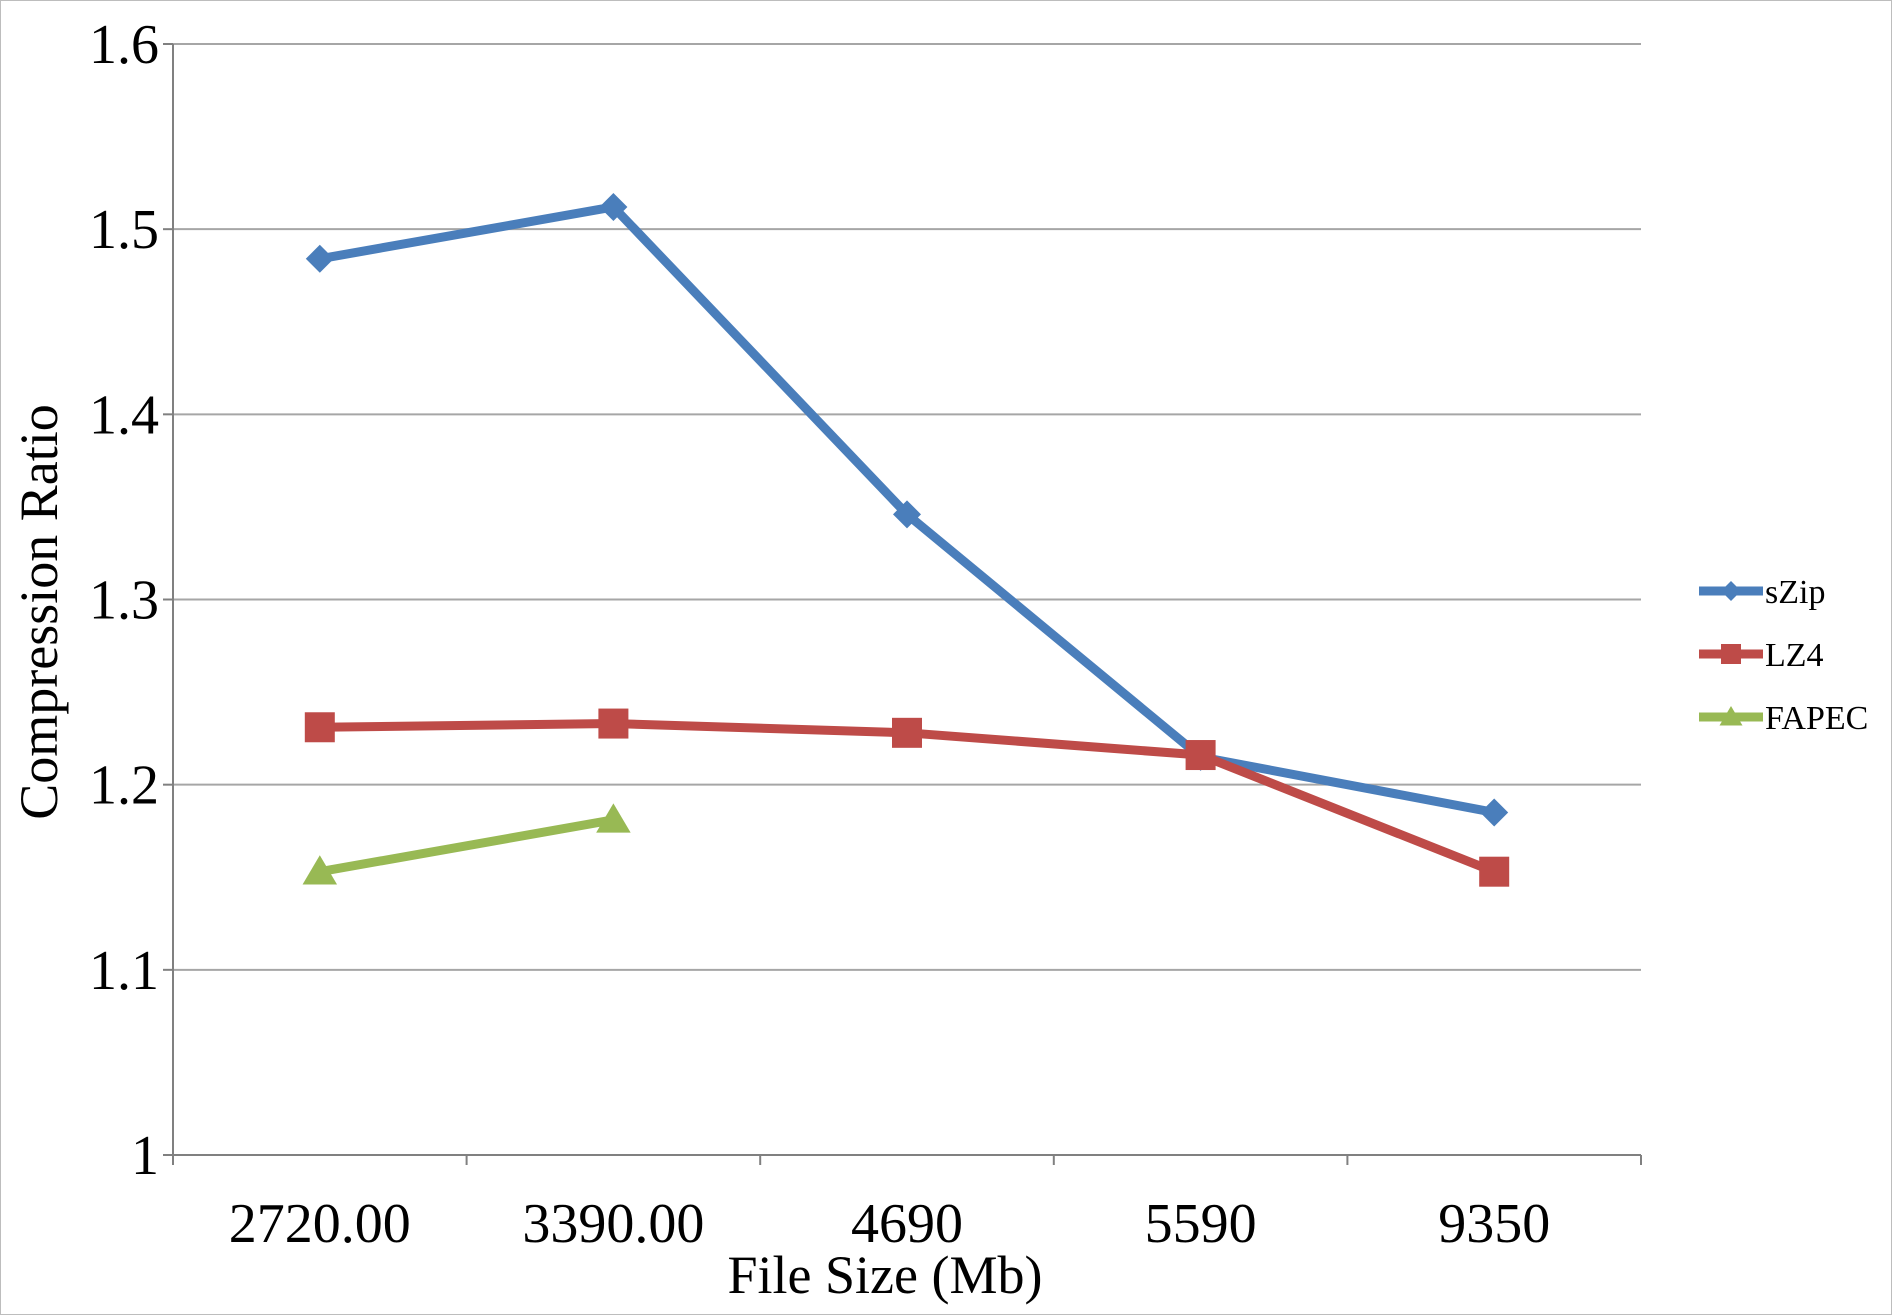  What do you see at coordinates (1795, 592) in the screenshot?
I see `legend-label: sZip` at bounding box center [1795, 592].